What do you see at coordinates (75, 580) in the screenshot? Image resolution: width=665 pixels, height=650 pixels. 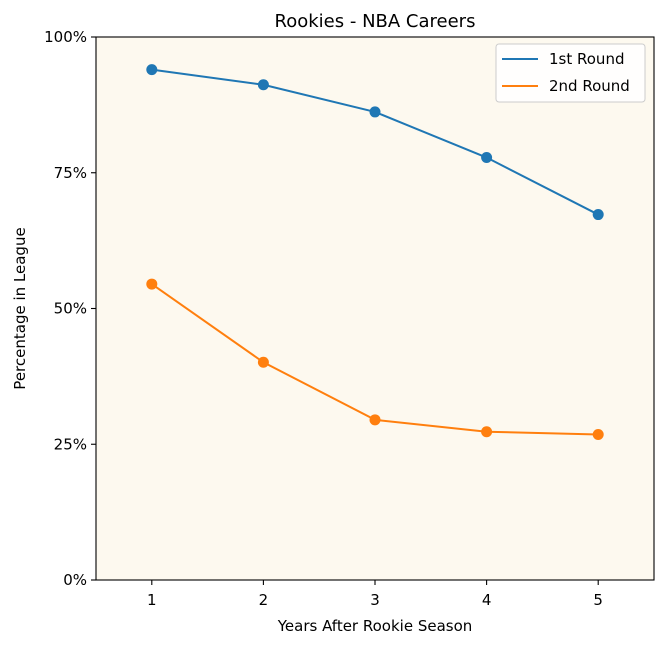 I see `y-tick-label: 0%` at bounding box center [75, 580].